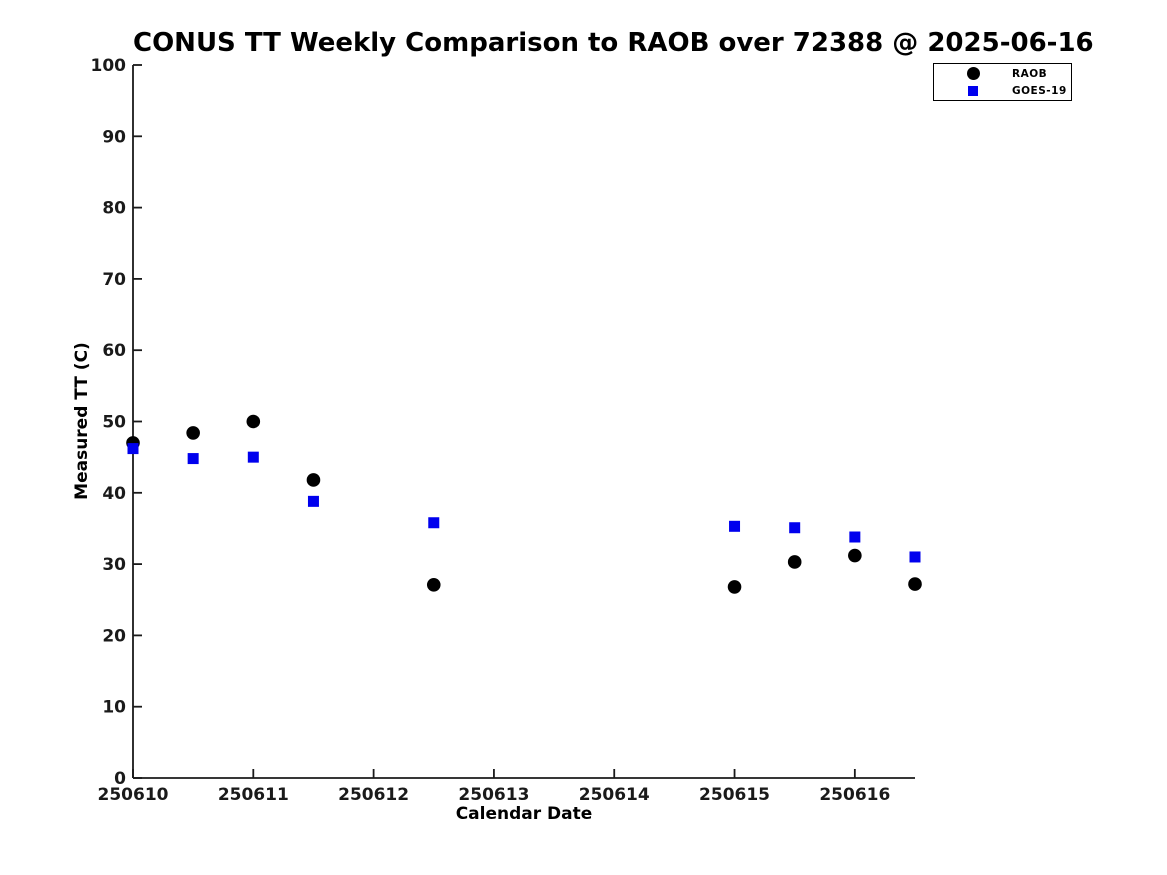  What do you see at coordinates (973, 90) in the screenshot?
I see `goes19-square-icon` at bounding box center [973, 90].